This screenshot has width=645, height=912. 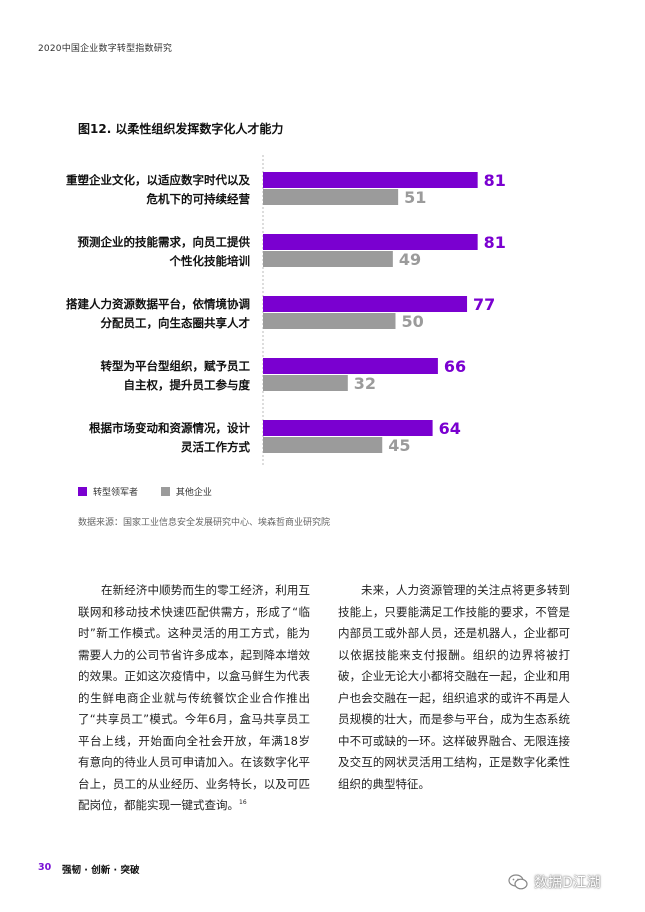 I want to click on category-label-line: 灵活工作方式, so click(x=215, y=447).